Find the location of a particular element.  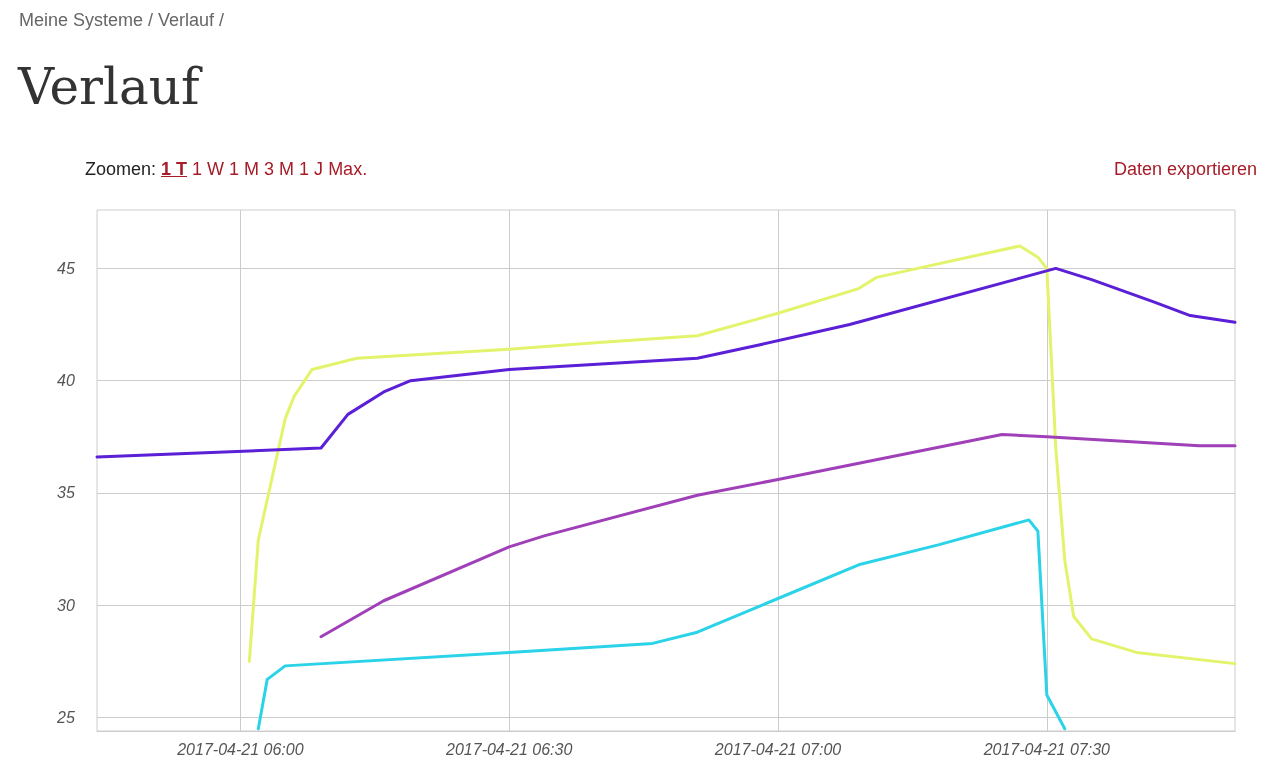

text: Zoomen: is located at coordinates (121, 169).